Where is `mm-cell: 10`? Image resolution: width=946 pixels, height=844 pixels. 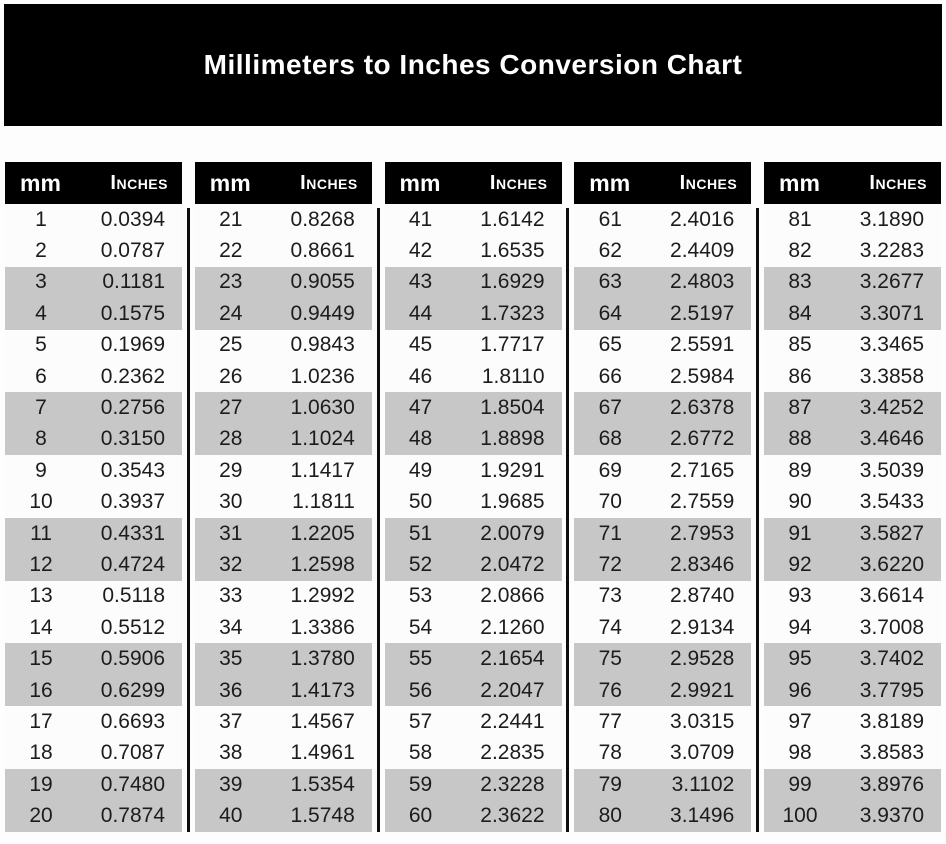 mm-cell: 10 is located at coordinates (41, 502).